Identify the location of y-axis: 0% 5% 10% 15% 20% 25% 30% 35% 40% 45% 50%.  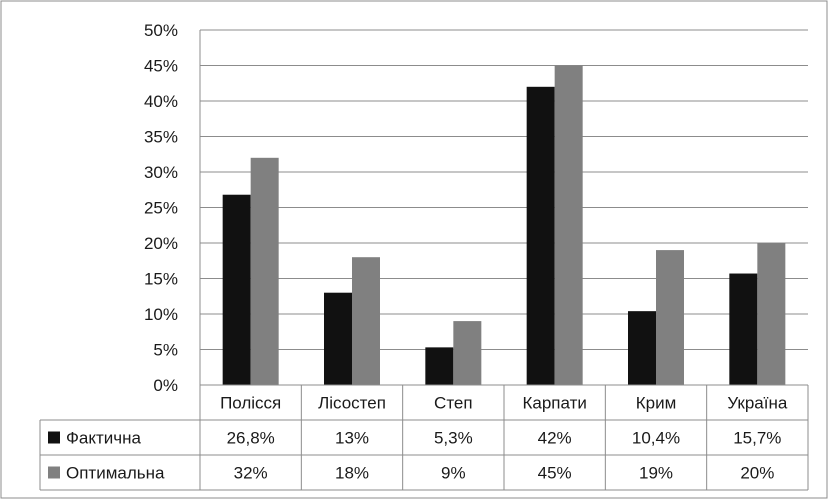
(172, 208).